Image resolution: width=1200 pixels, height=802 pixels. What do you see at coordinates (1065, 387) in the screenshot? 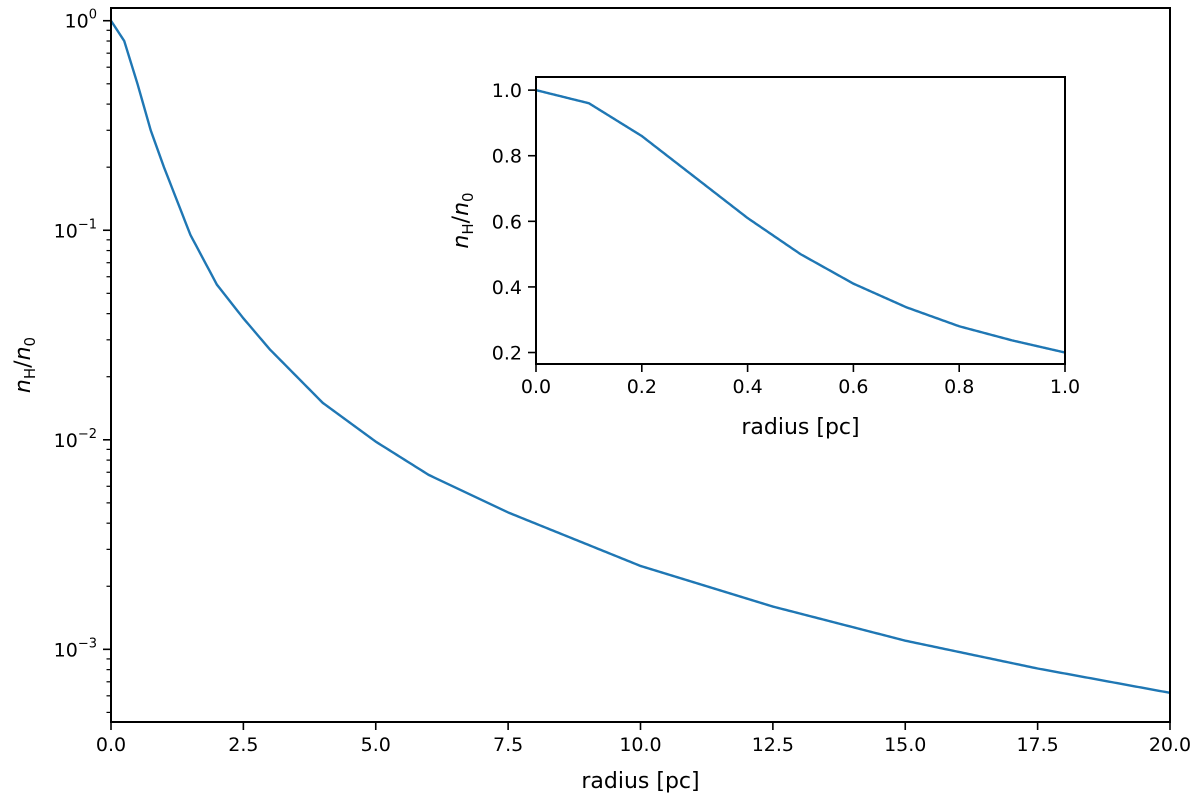
I see `x-tick-label: 1.0` at bounding box center [1065, 387].